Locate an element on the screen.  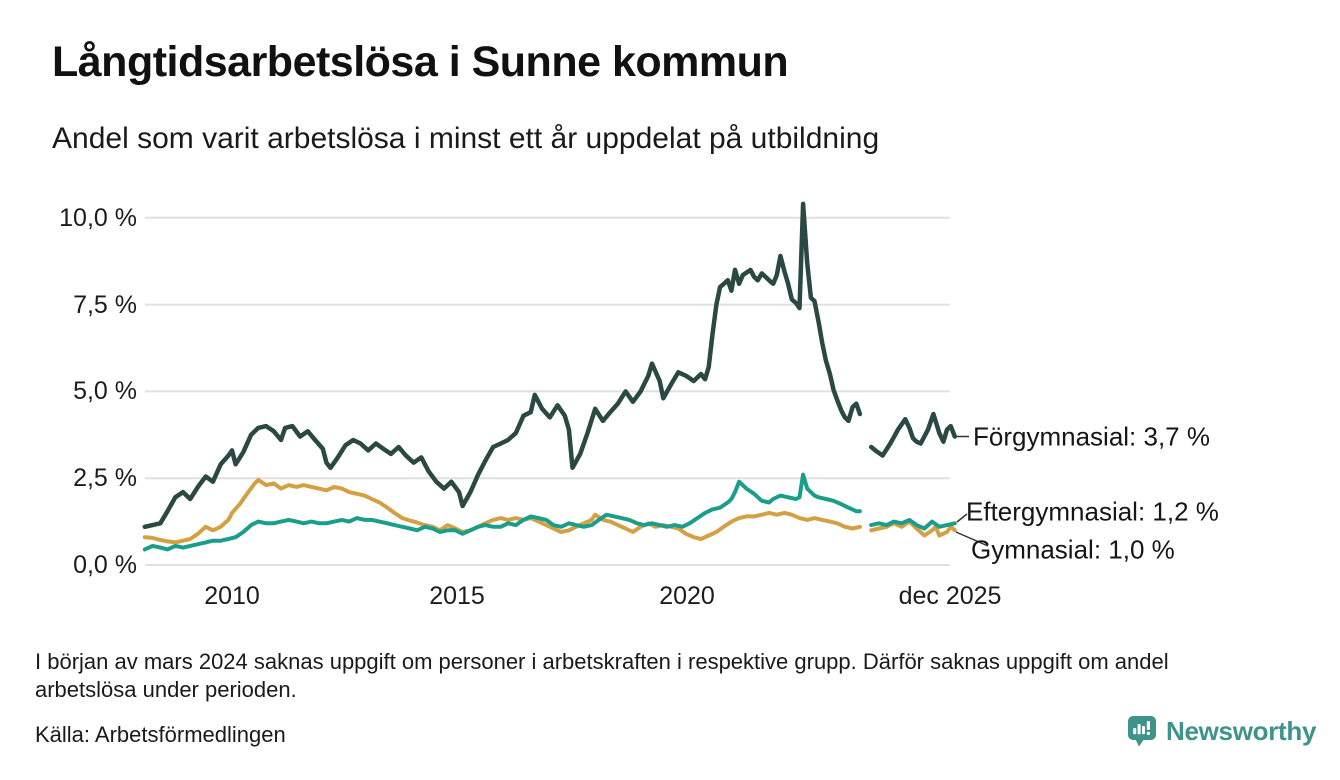
page-title: Långtidsarbetslösa i Sunne kommun is located at coordinates (420, 62).